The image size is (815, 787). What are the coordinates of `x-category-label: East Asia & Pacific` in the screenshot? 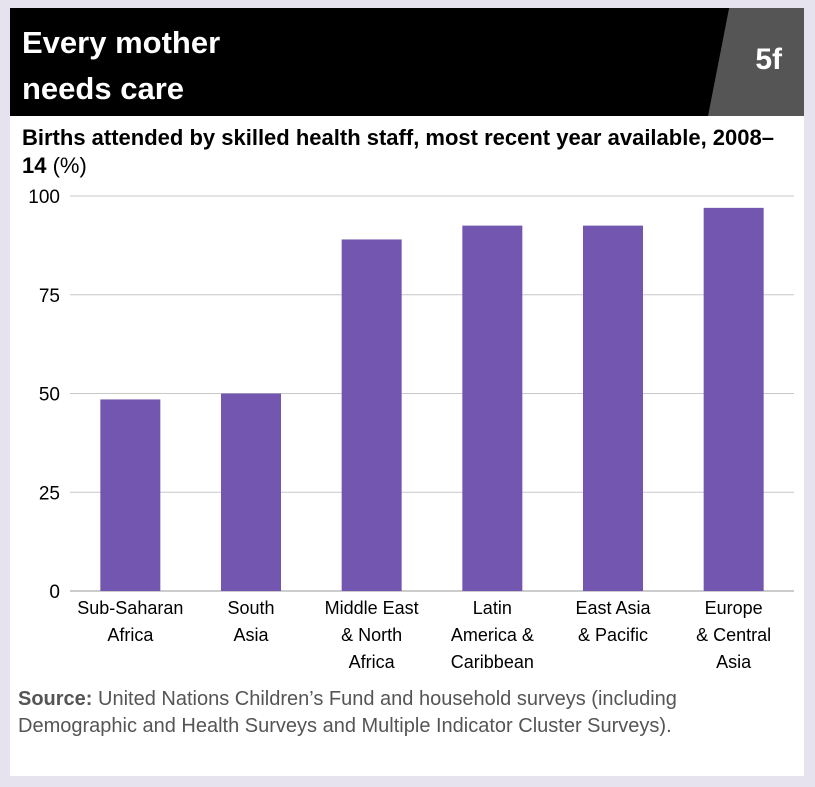 It's located at (613, 621).